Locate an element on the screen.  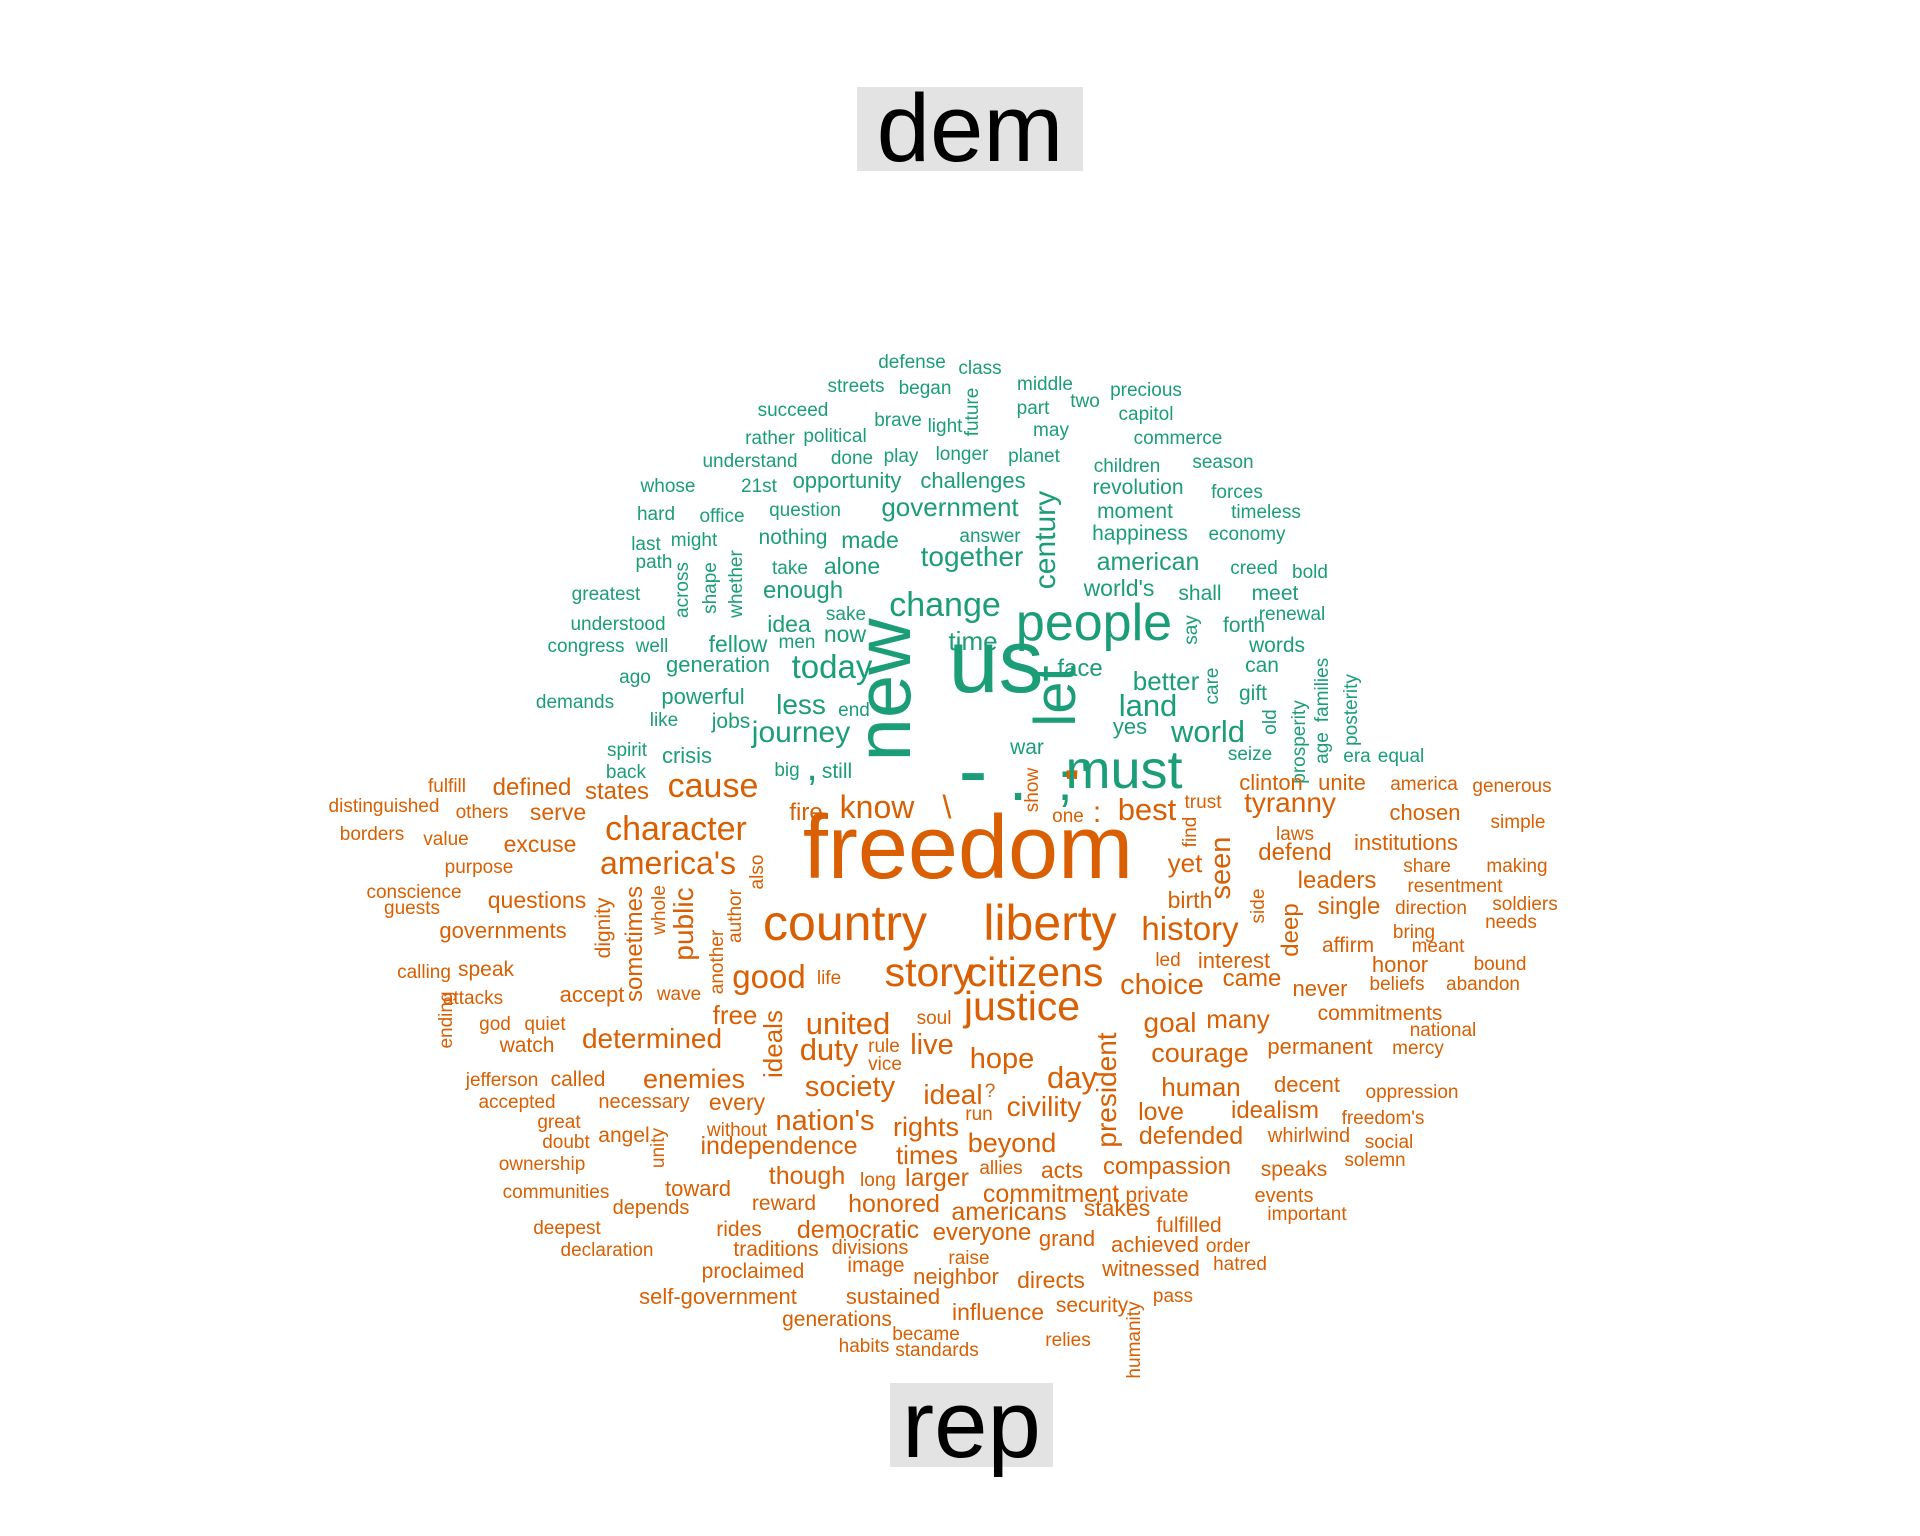
rep-word: achieved is located at coordinates (1155, 1244).